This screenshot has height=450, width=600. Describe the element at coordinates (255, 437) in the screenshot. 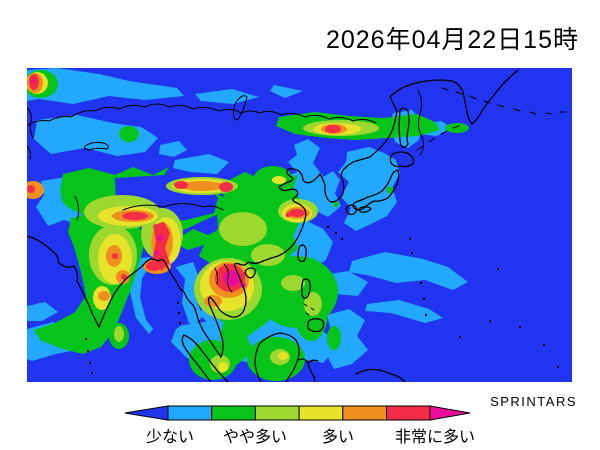

I see `legend-label-moderate: やや多い` at that location.